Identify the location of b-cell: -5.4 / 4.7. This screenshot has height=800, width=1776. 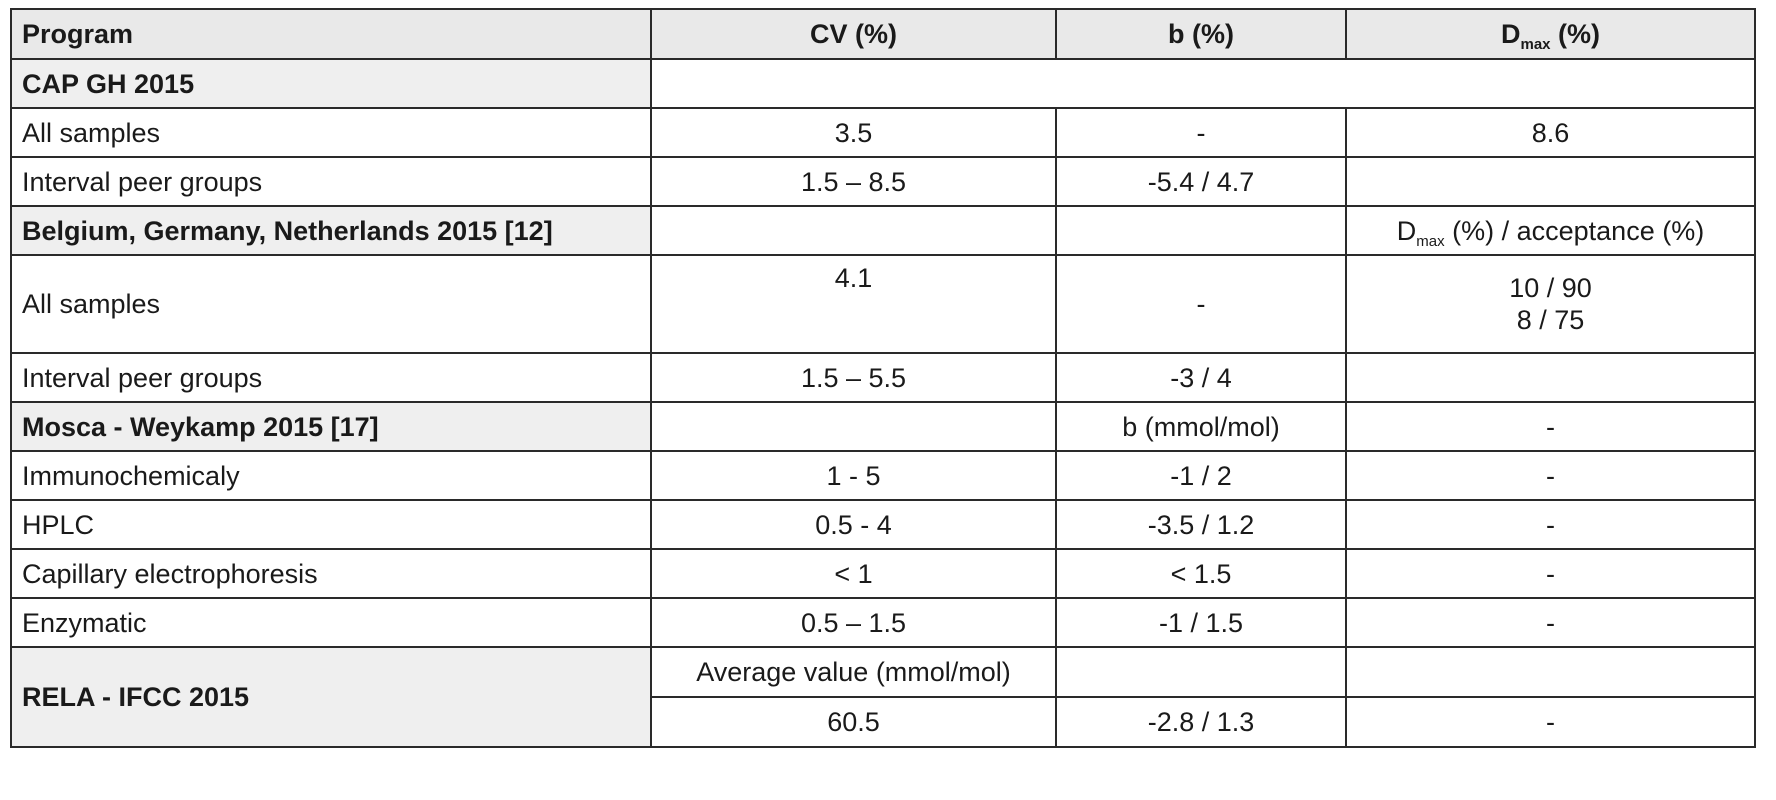
(1201, 181).